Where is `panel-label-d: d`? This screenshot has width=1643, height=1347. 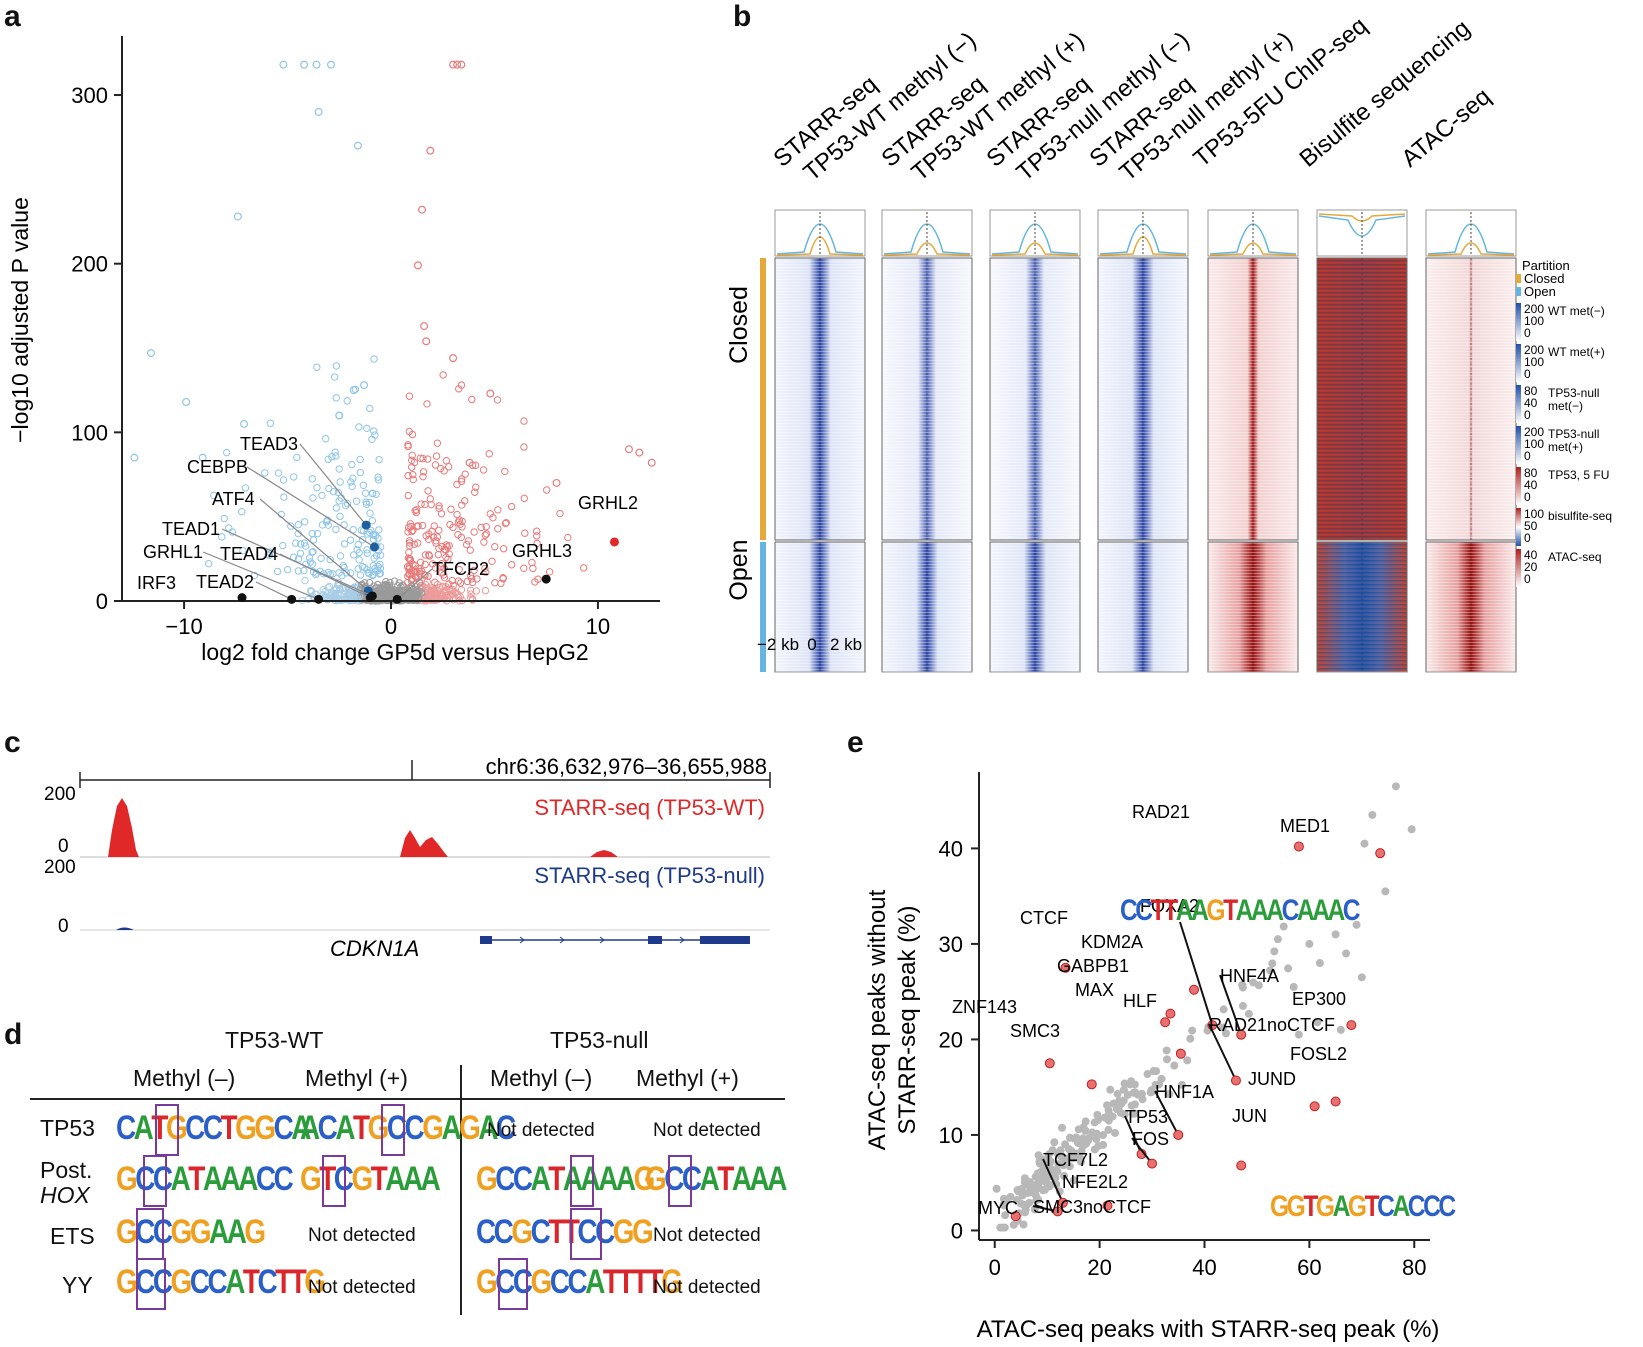
panel-label-d: d is located at coordinates (13, 1034).